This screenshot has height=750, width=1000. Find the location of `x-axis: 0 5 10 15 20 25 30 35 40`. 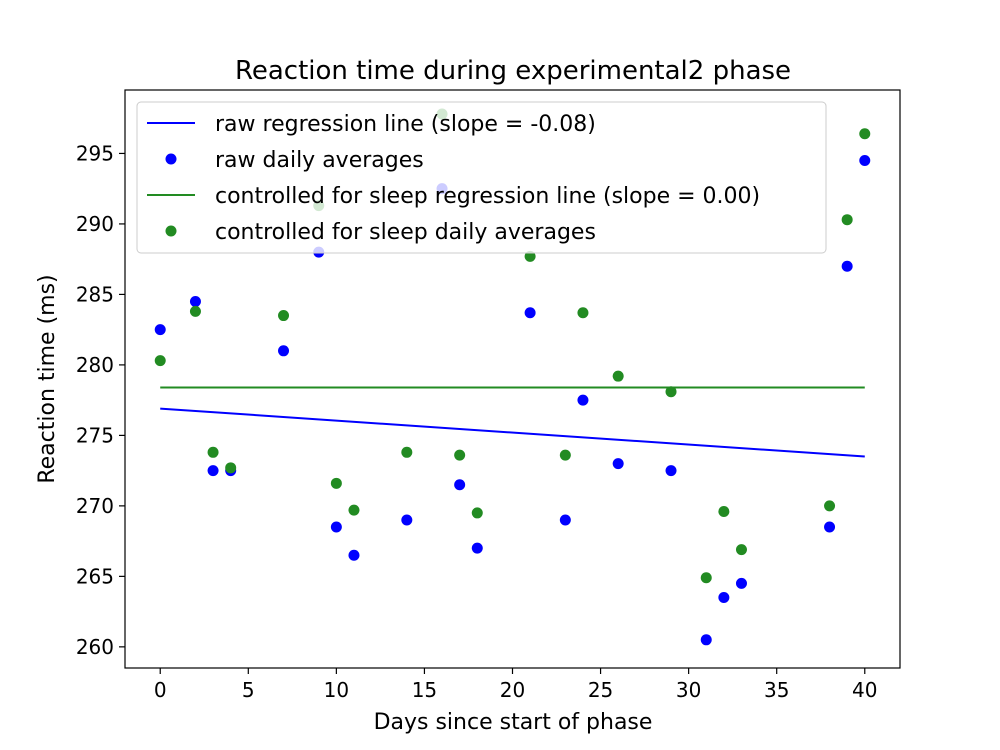

x-axis: 0 5 10 15 20 25 30 35 40 is located at coordinates (515, 685).